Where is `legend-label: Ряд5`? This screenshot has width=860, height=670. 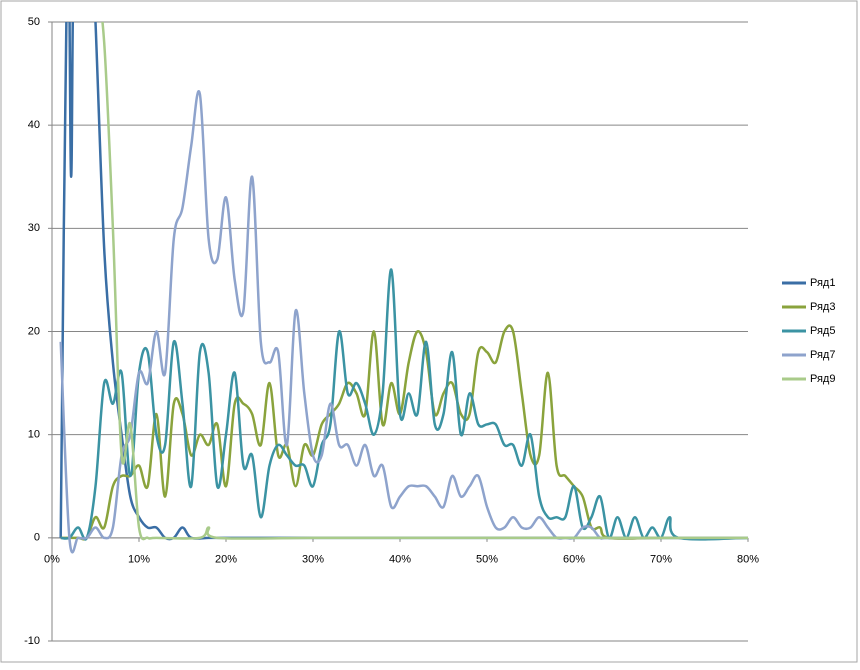
legend-label: Ряд5 is located at coordinates (822, 331).